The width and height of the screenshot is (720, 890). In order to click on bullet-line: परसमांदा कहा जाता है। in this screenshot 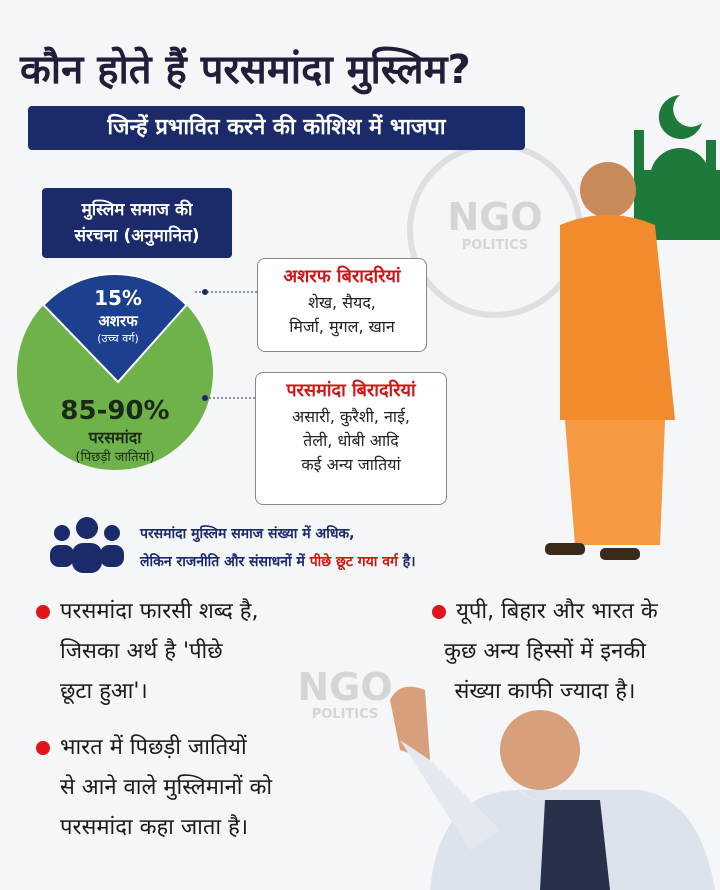, I will do `click(154, 827)`.